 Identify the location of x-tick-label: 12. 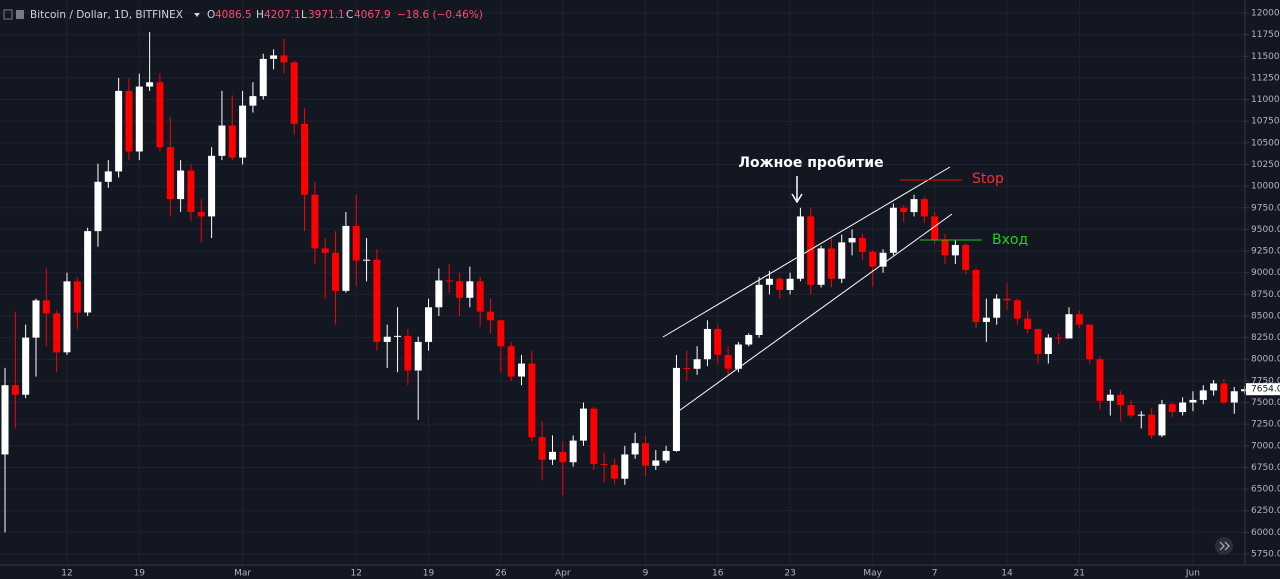
(66, 574).